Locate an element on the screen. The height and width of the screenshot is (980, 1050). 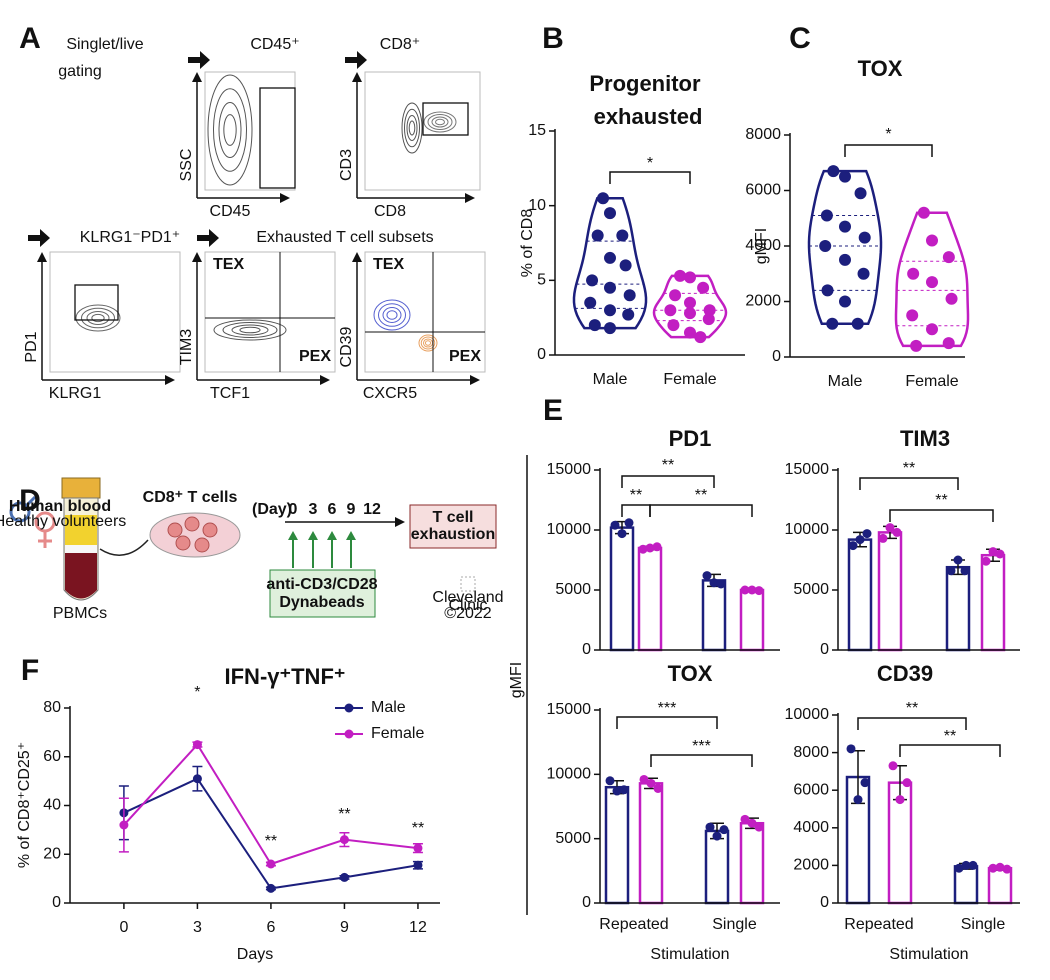
treatment-box is located at coordinates (322, 593).